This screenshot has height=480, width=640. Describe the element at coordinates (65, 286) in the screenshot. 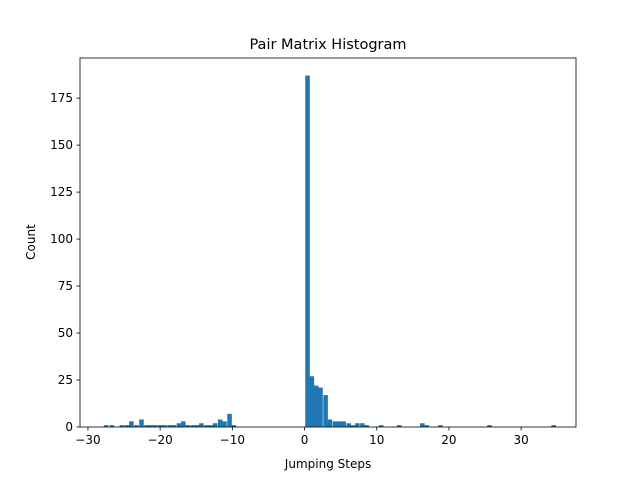

I see `y-tick-label: 75` at that location.